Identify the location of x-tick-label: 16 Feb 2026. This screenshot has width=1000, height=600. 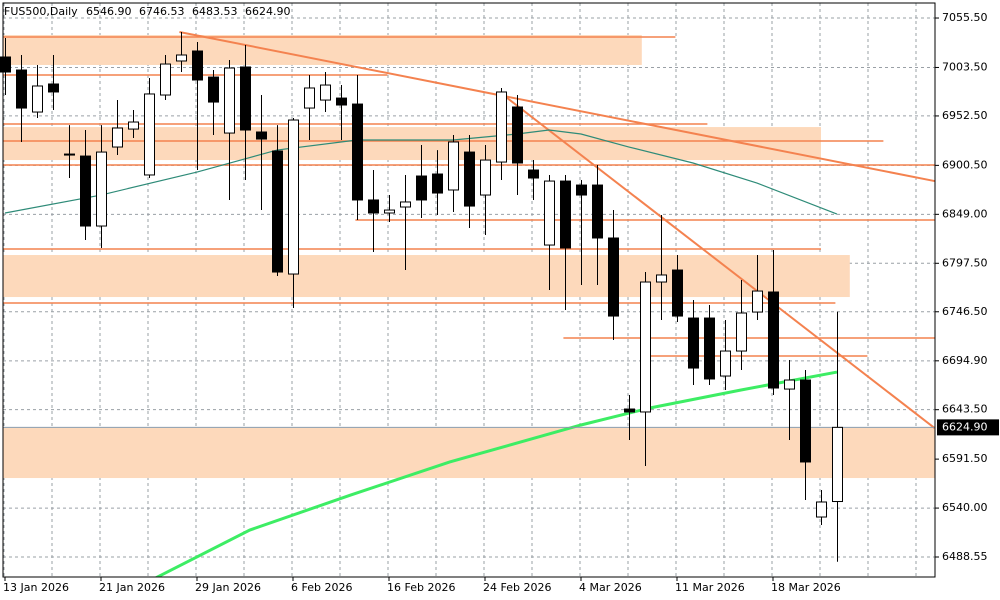
(421, 587).